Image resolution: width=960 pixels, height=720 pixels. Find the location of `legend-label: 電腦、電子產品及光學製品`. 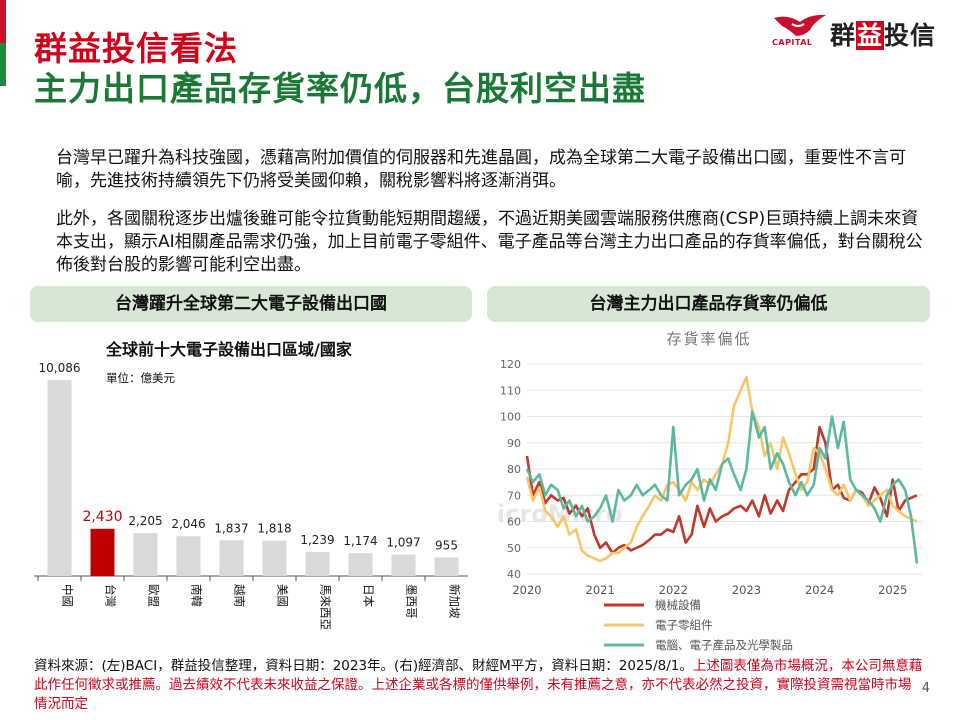

legend-label: 電腦、電子產品及光學製品 is located at coordinates (724, 645).